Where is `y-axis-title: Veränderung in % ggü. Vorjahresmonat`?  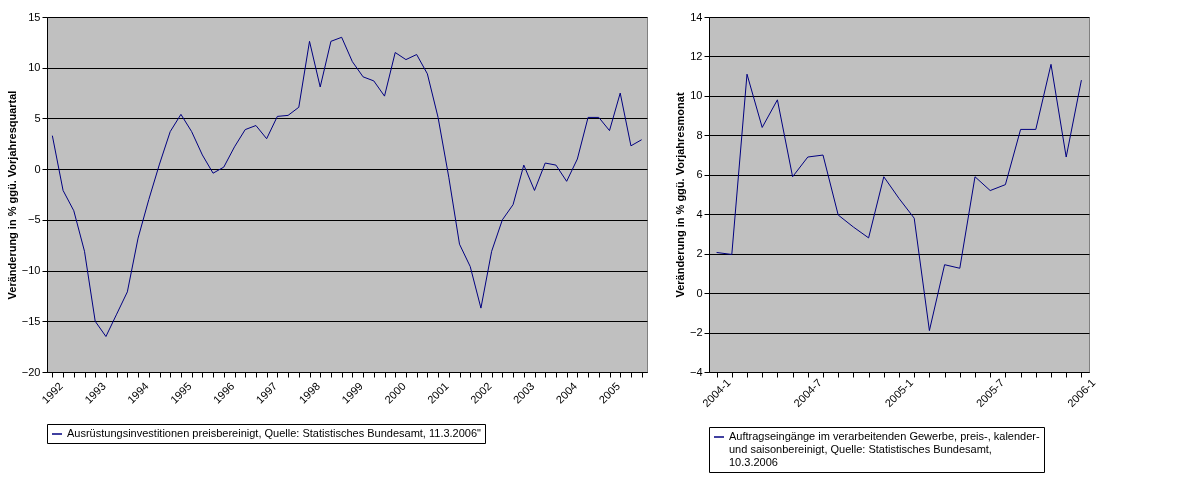
y-axis-title: Veränderung in % ggü. Vorjahresmonat is located at coordinates (679, 195).